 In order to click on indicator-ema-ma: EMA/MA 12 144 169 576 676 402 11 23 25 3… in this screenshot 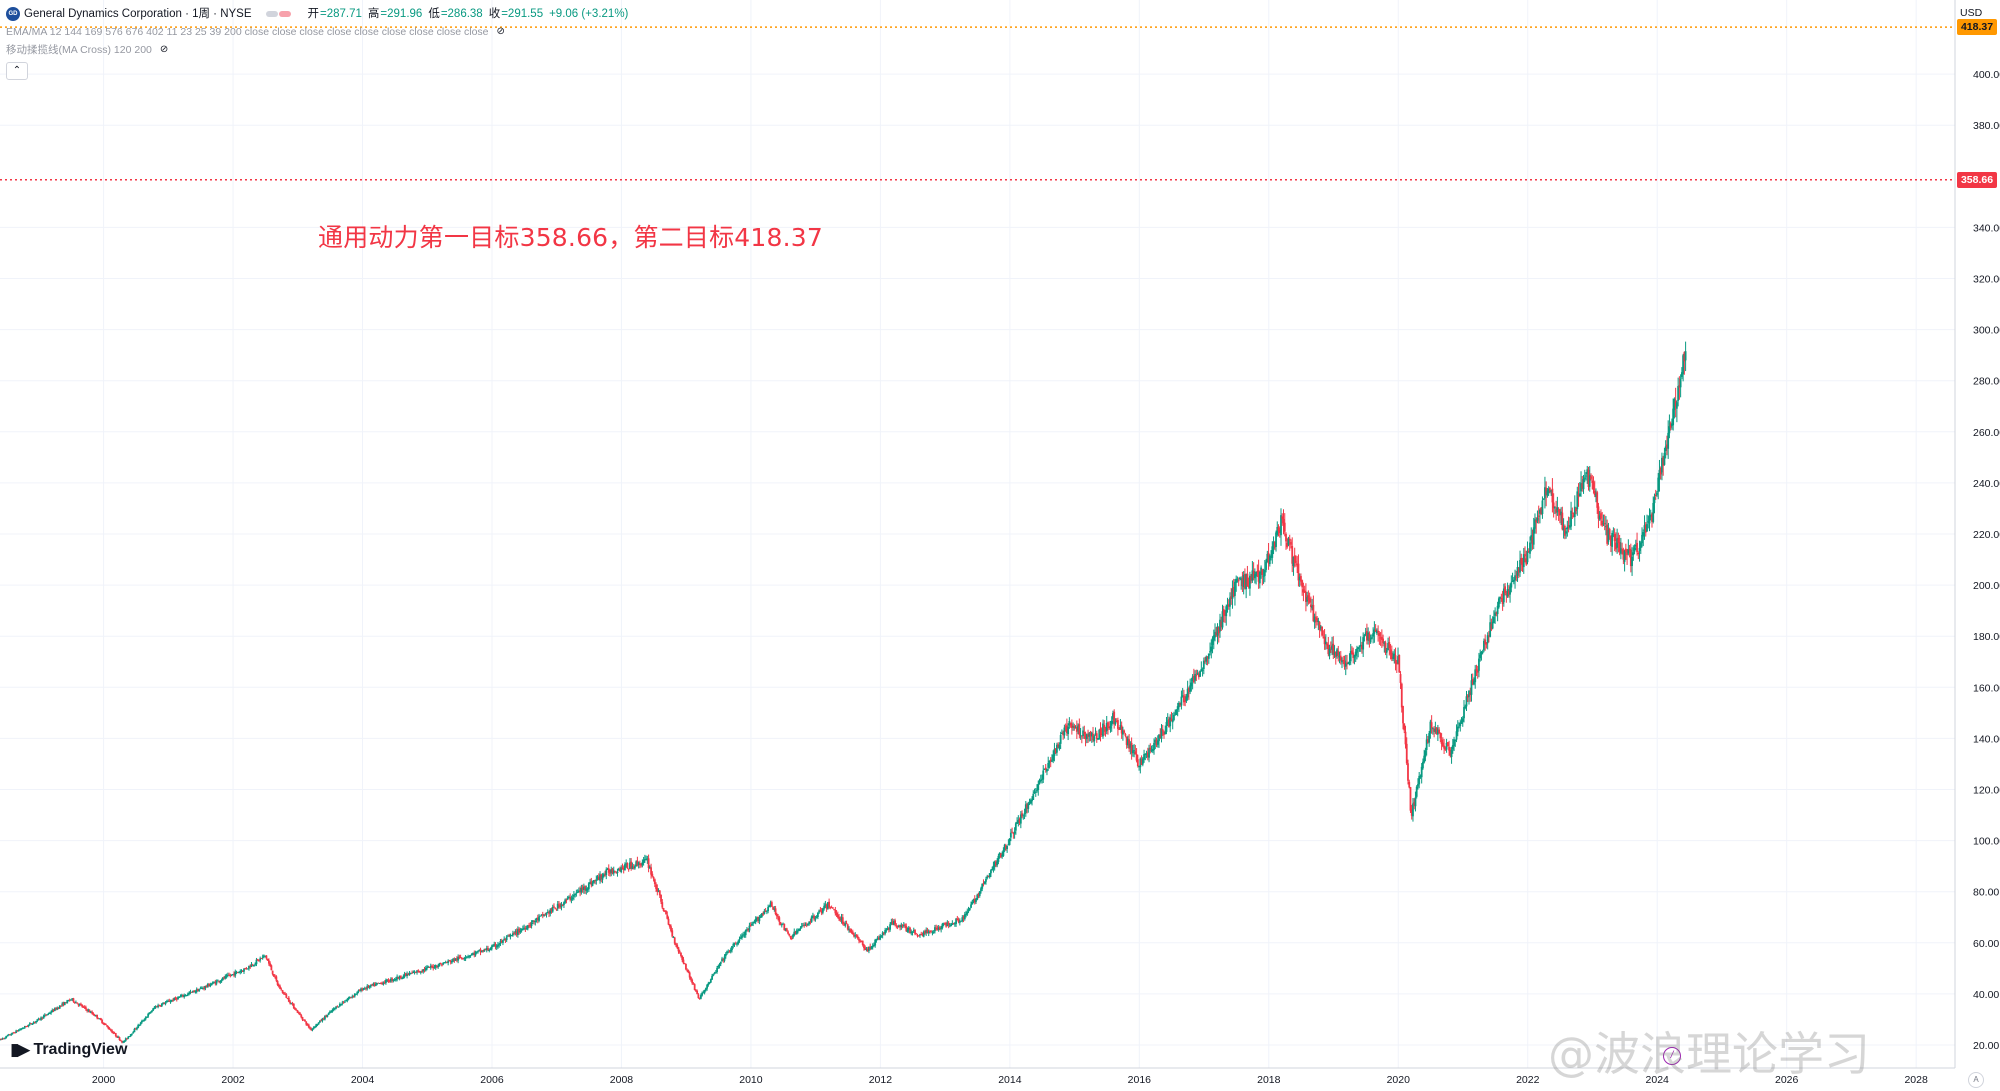, I will do `click(317, 32)`.